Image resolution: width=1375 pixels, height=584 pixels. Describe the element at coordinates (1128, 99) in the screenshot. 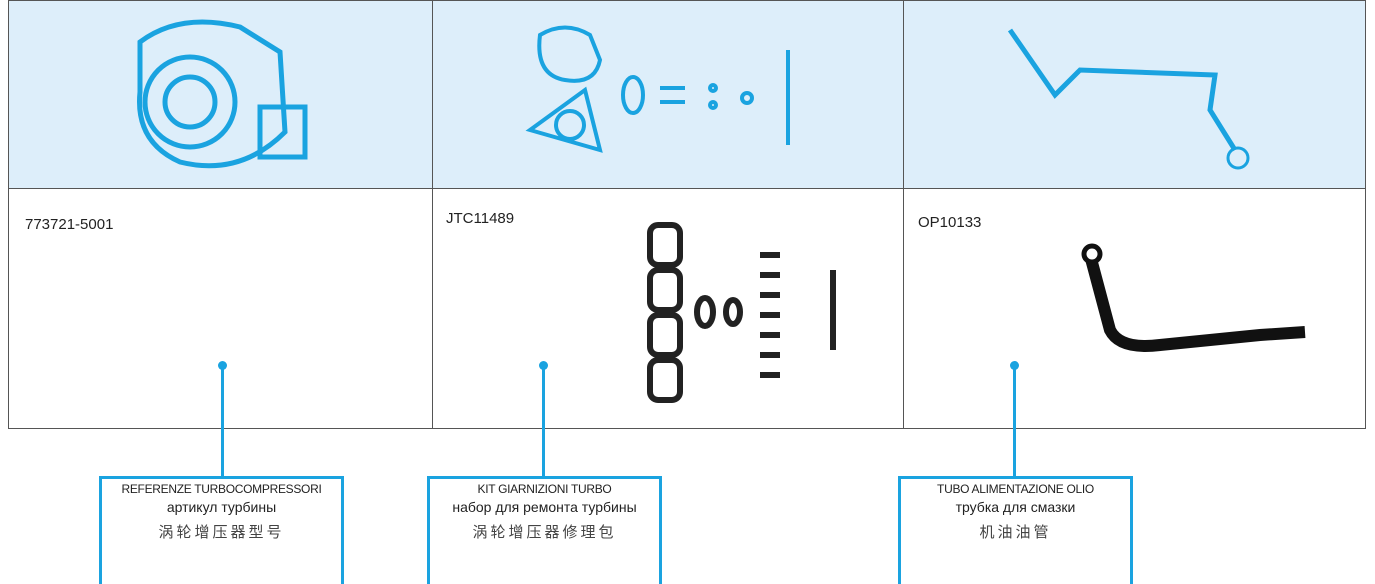

I see `pipe-icon` at that location.